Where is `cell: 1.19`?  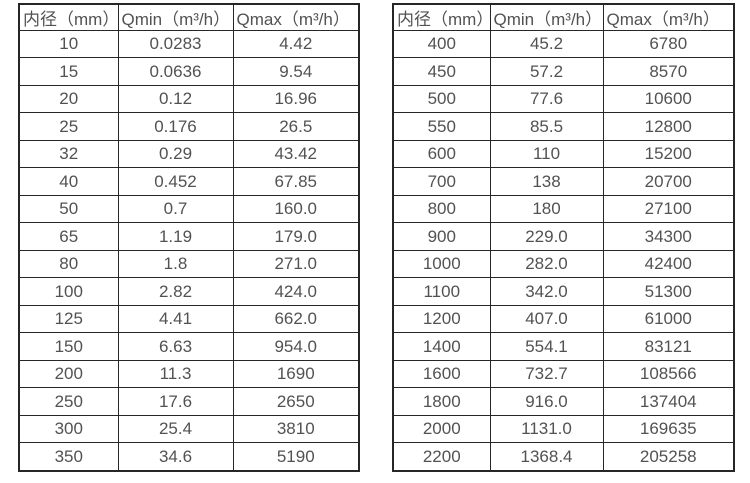 cell: 1.19 is located at coordinates (175, 236).